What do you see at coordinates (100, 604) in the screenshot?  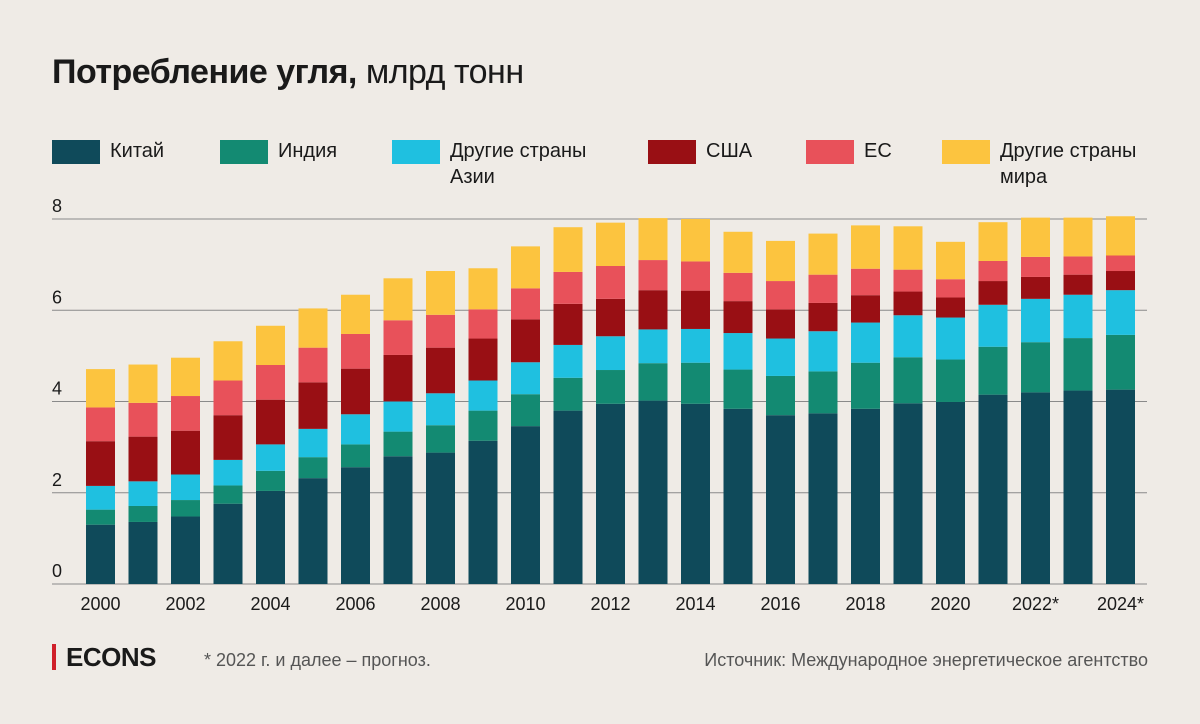 I see `x-tick-label: 2000` at bounding box center [100, 604].